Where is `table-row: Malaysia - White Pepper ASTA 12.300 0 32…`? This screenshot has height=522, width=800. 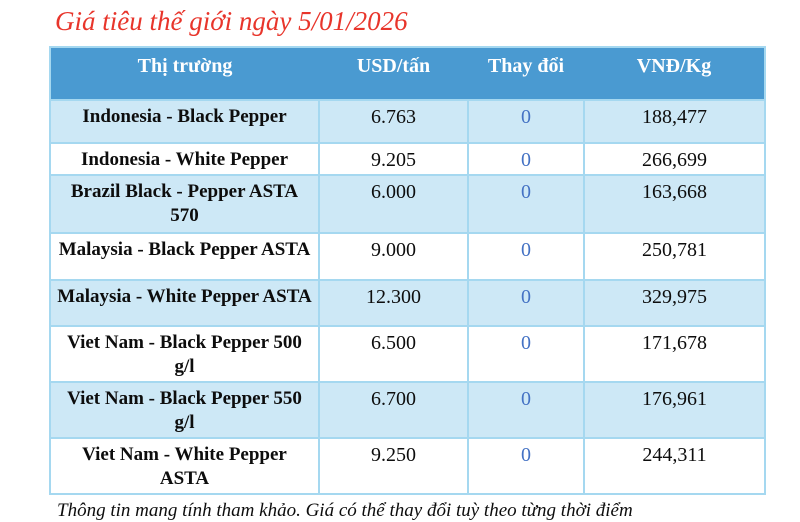 table-row: Malaysia - White Pepper ASTA 12.300 0 32… is located at coordinates (407, 303).